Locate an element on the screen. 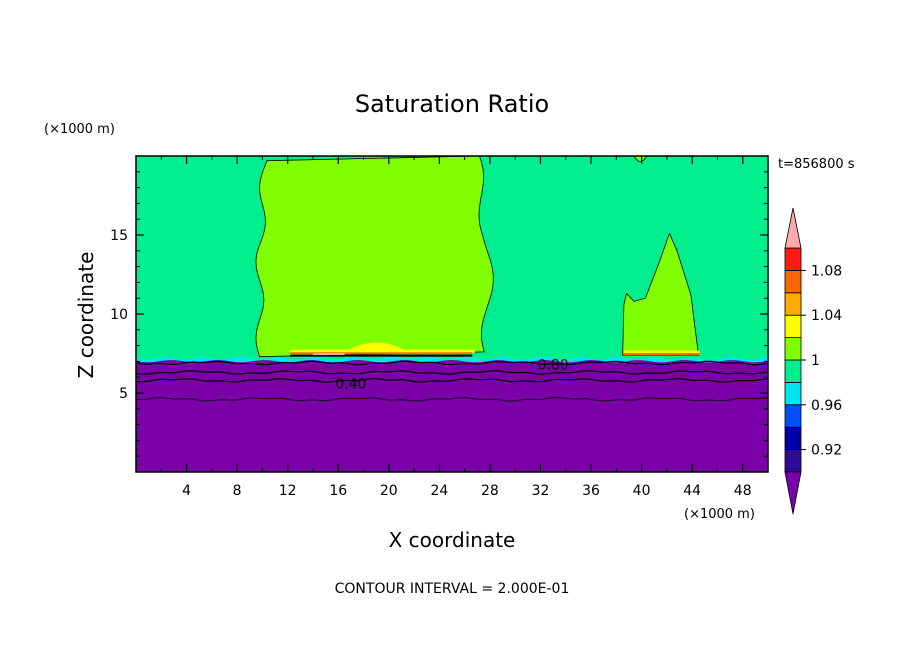  y-tick-label: 10 is located at coordinates (119, 315).